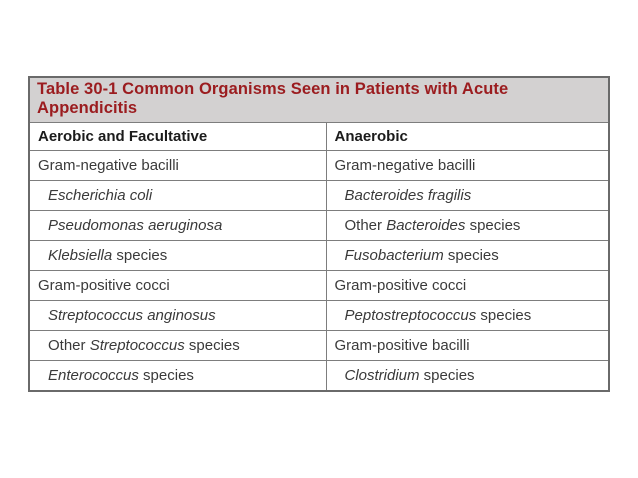 The height and width of the screenshot is (478, 638). I want to click on table-row: Enterococcus species Clostridium species, so click(319, 375).